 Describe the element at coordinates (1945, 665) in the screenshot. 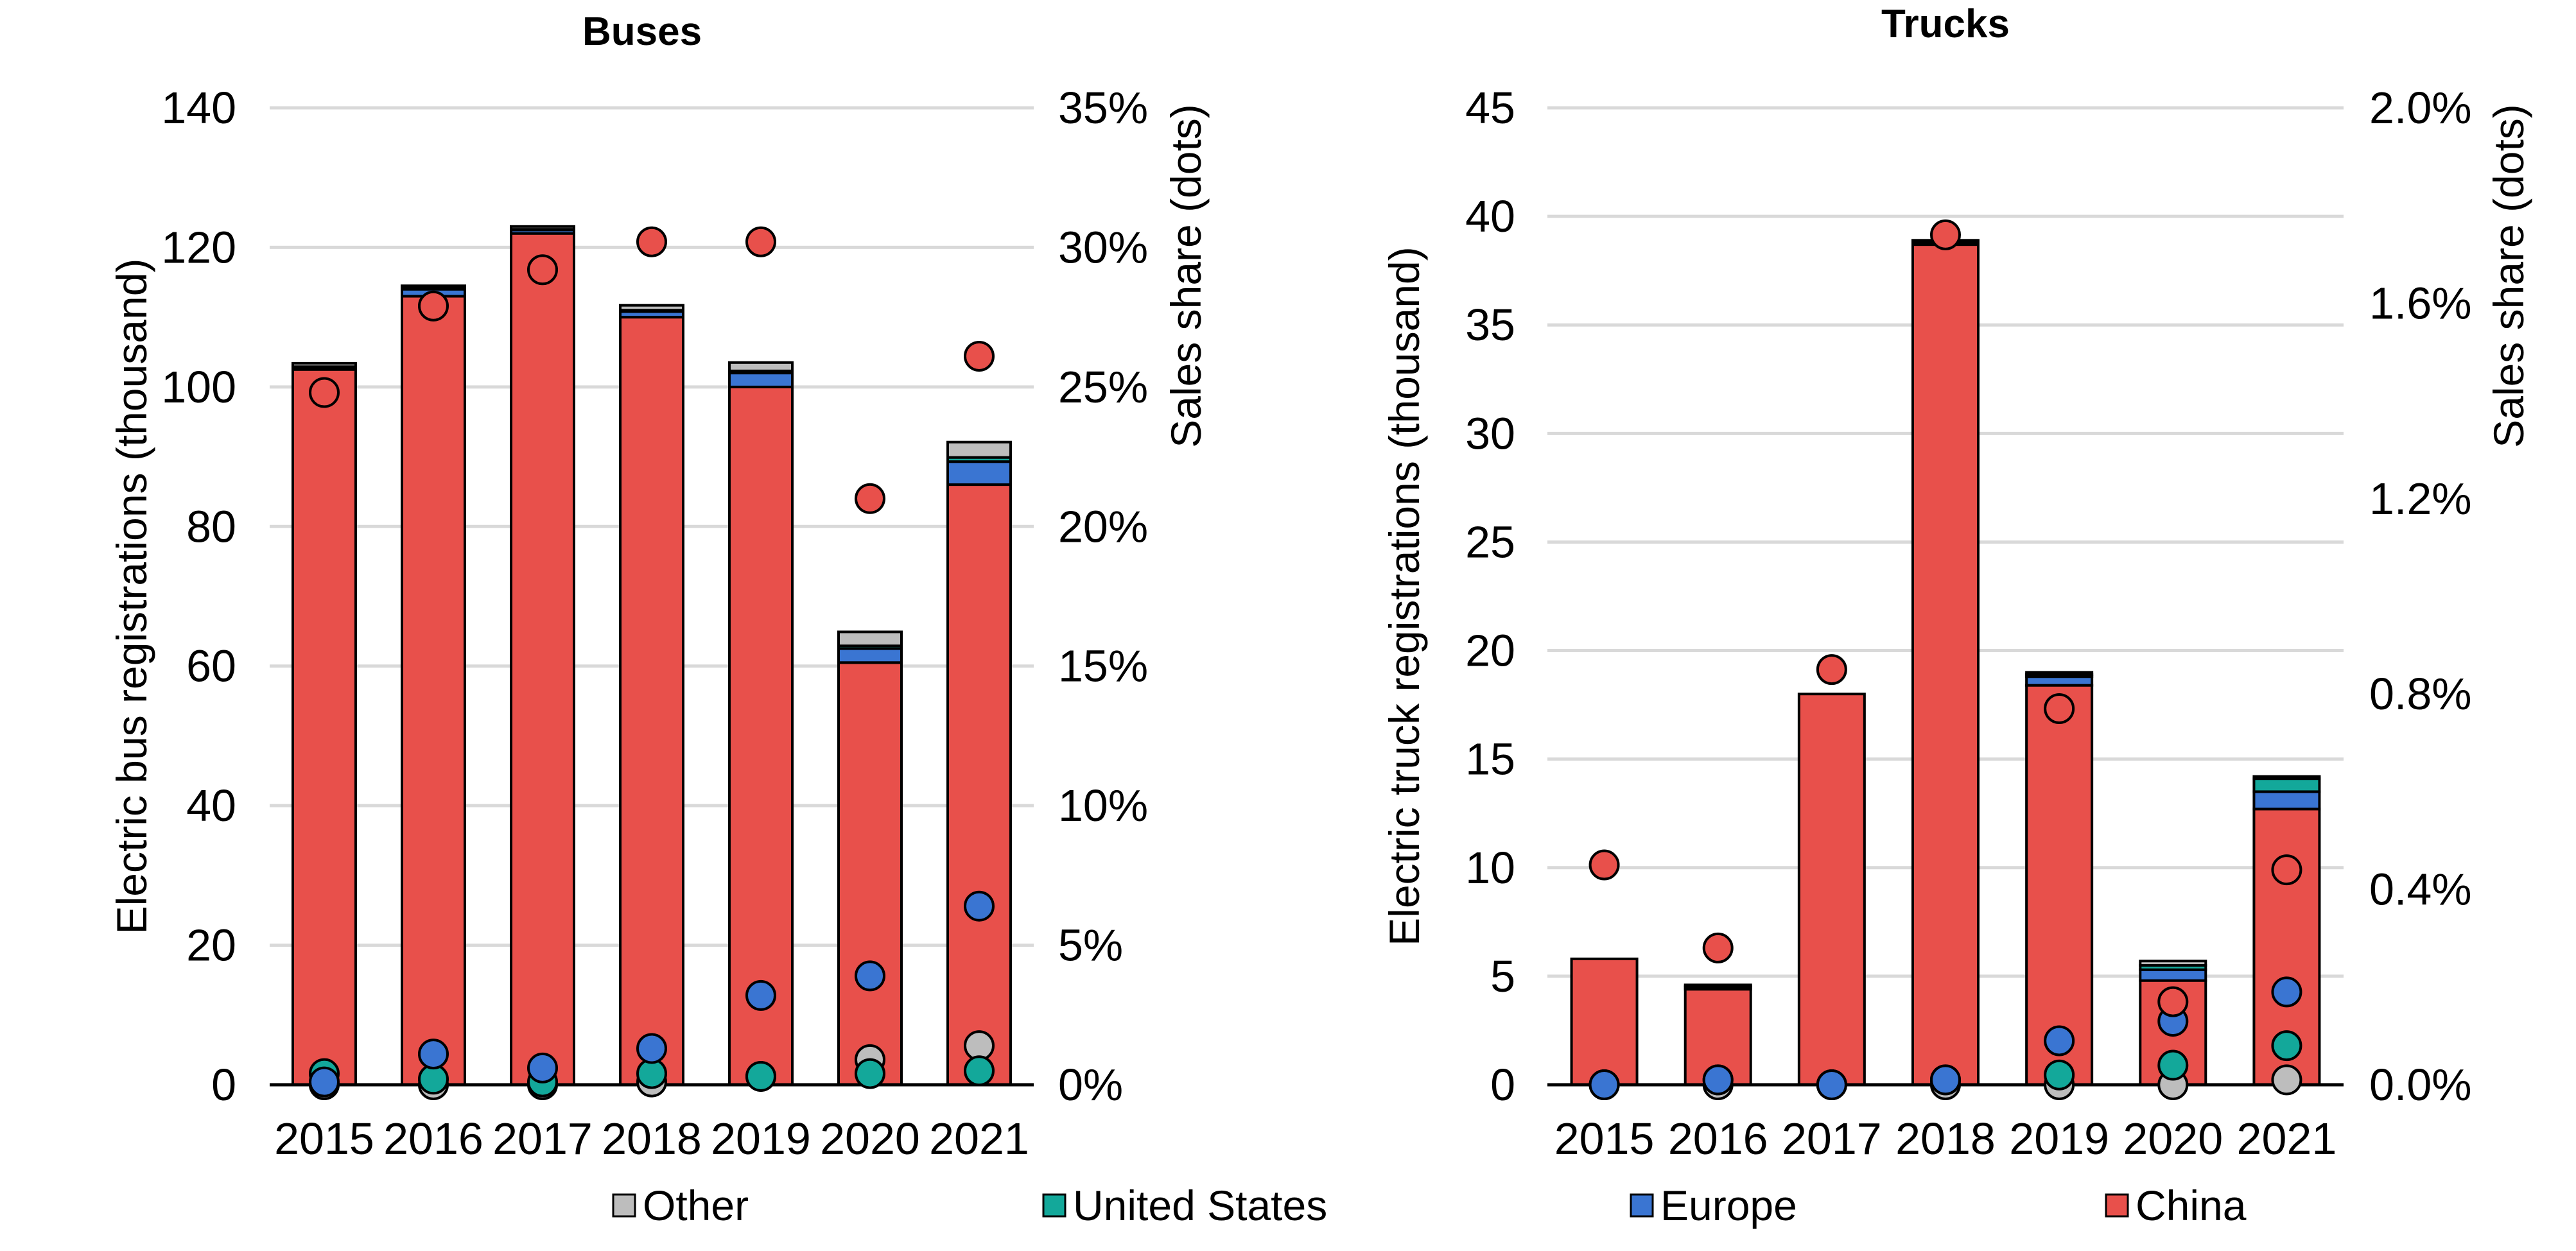

I see `bar-china-2018` at that location.